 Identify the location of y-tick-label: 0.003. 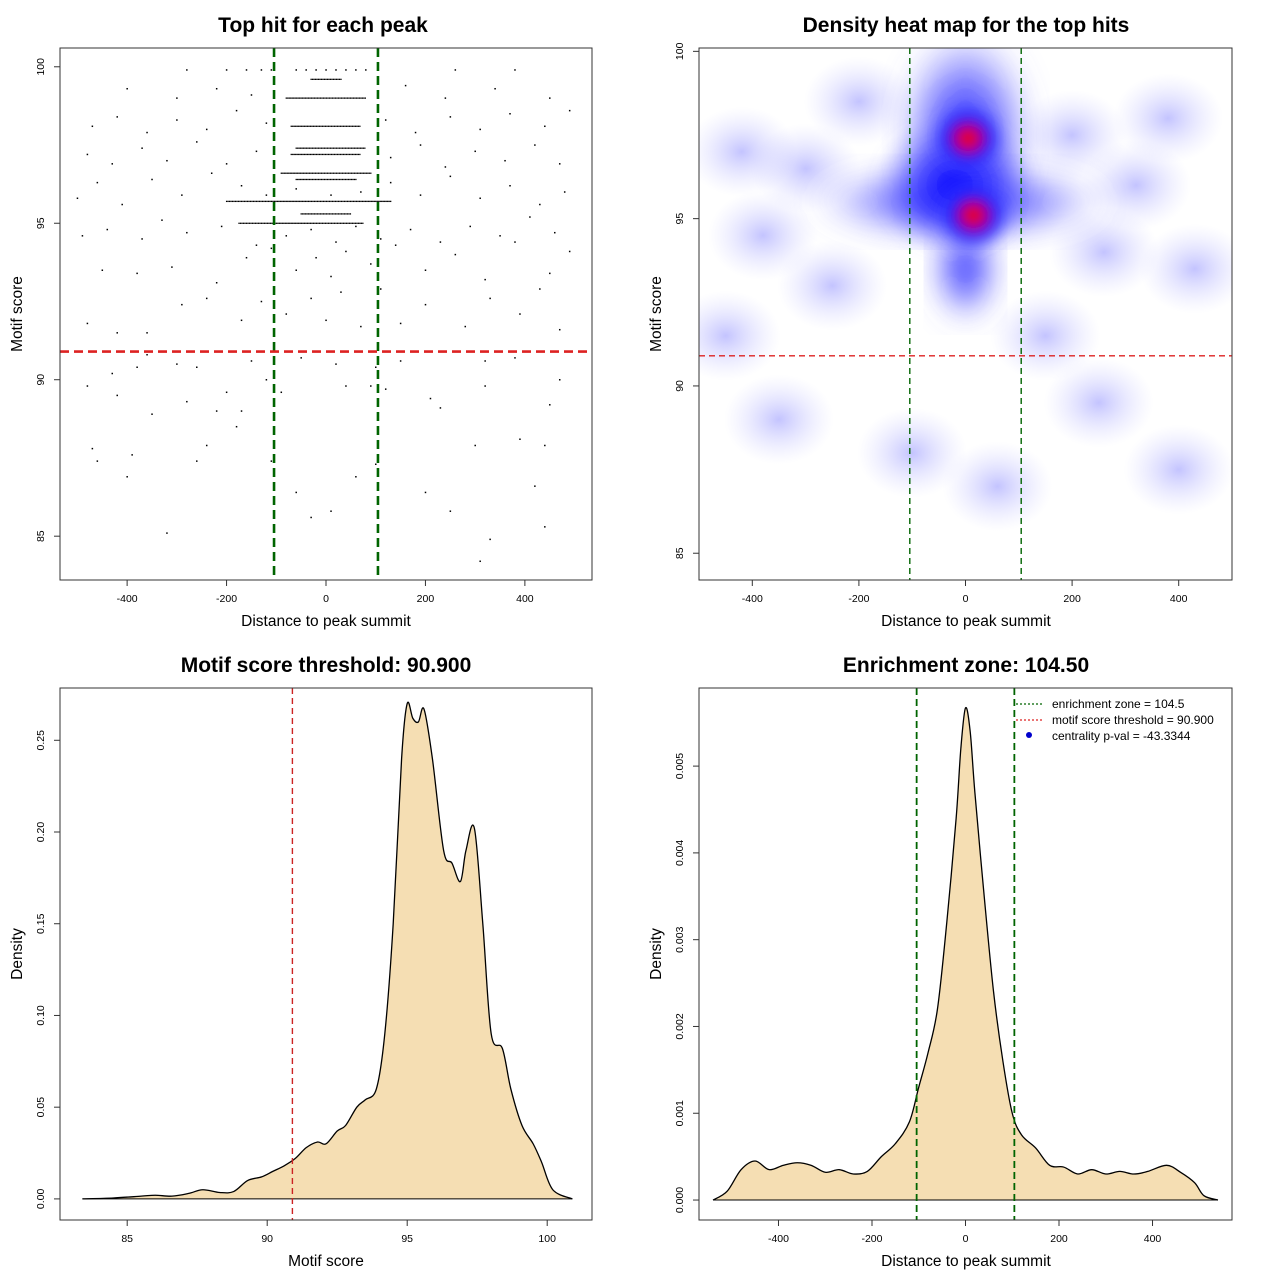
(680, 939).